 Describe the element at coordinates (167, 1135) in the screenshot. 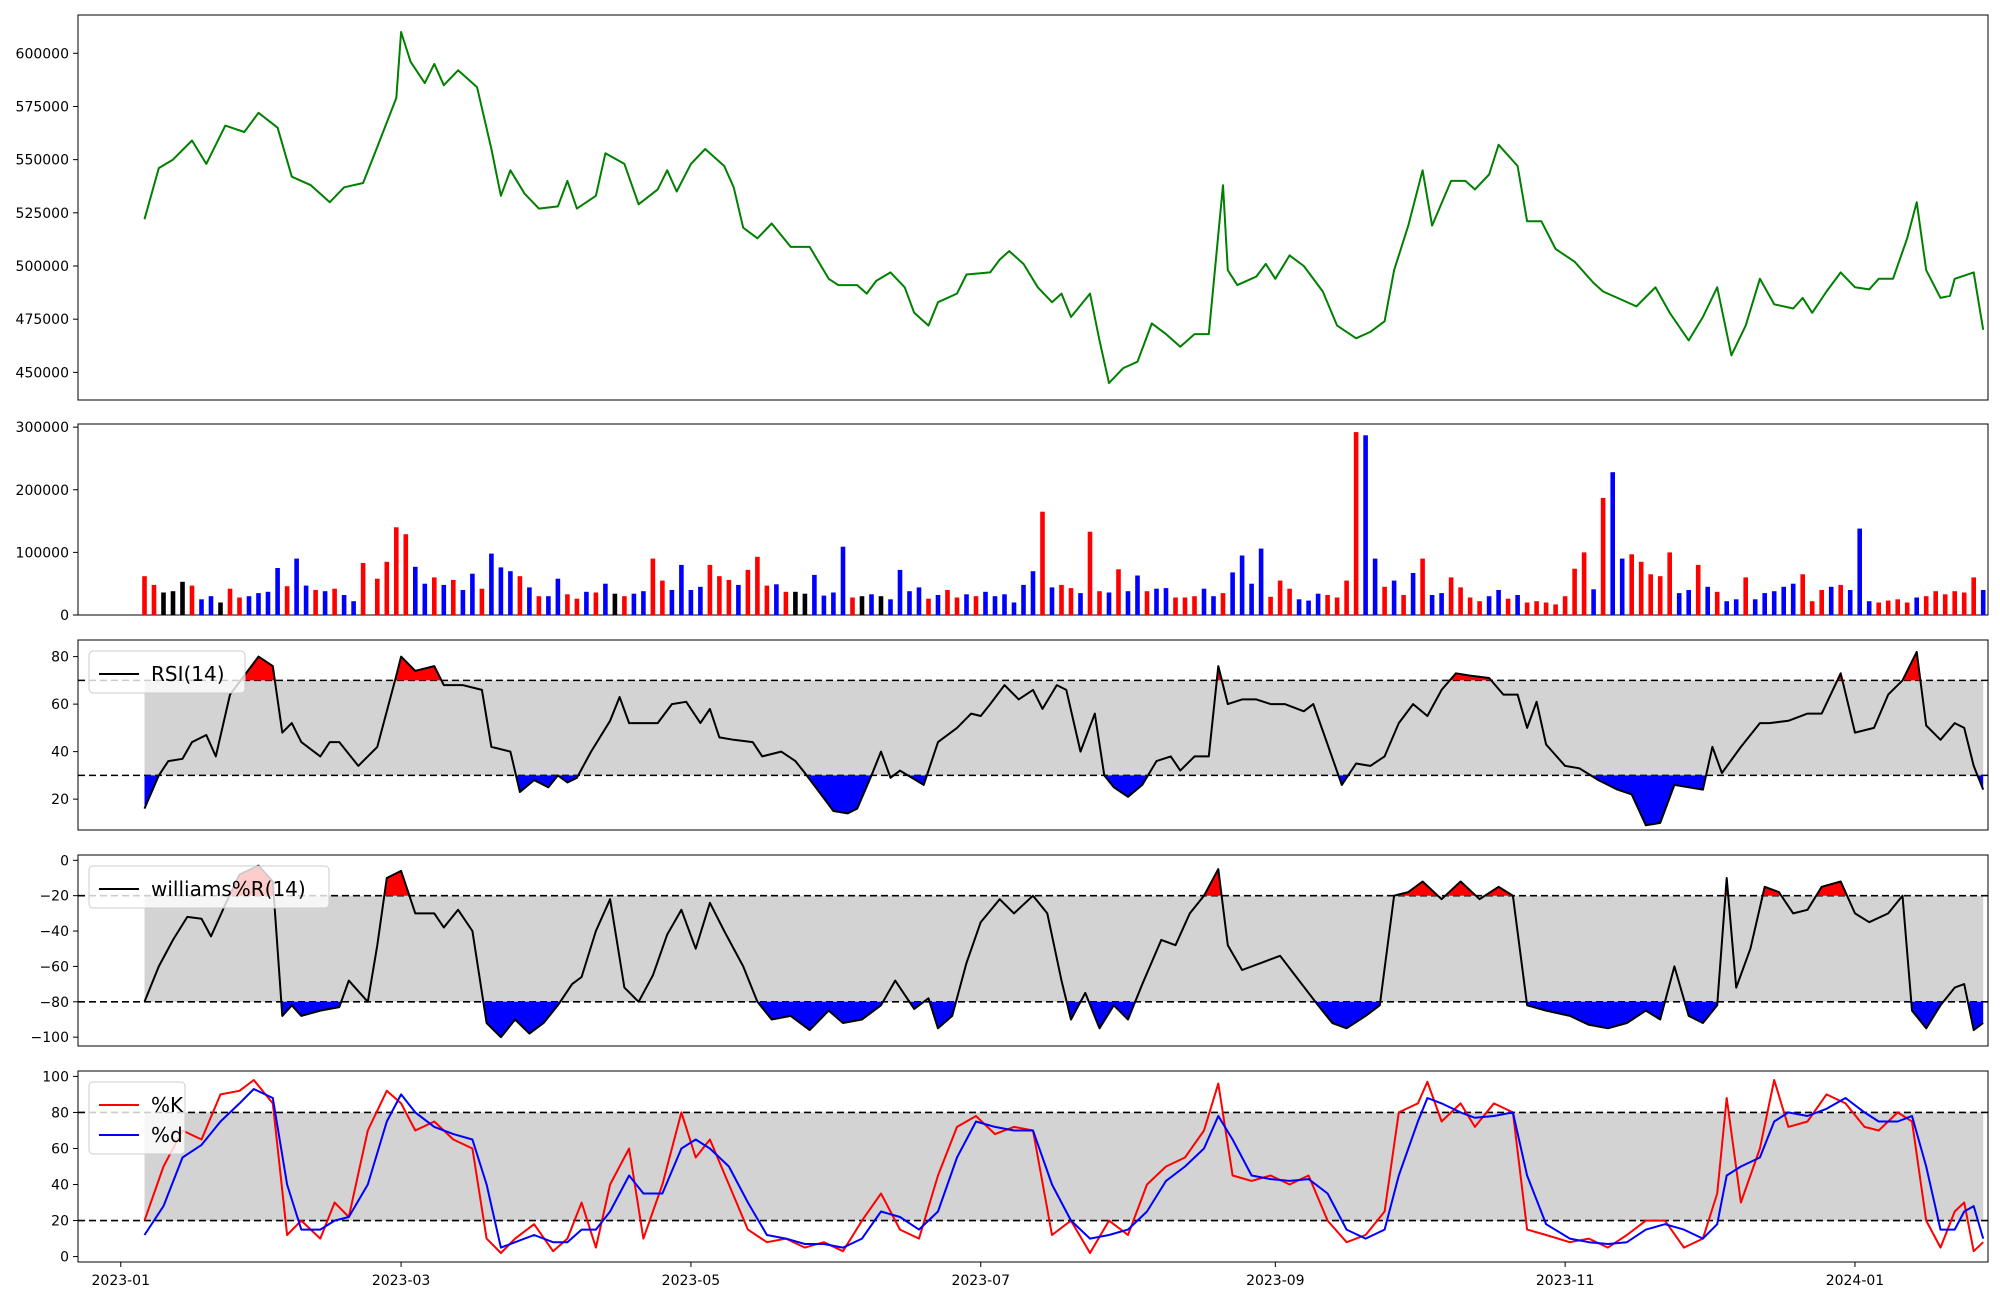

I see `stochastic-legend-label: %d` at that location.